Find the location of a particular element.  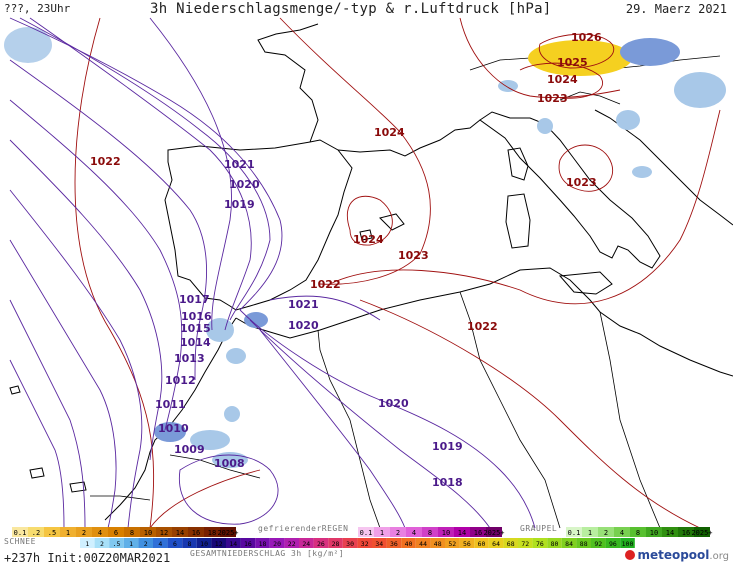

legend-tick-freezing_rain: 1 is located at coordinates (382, 533).